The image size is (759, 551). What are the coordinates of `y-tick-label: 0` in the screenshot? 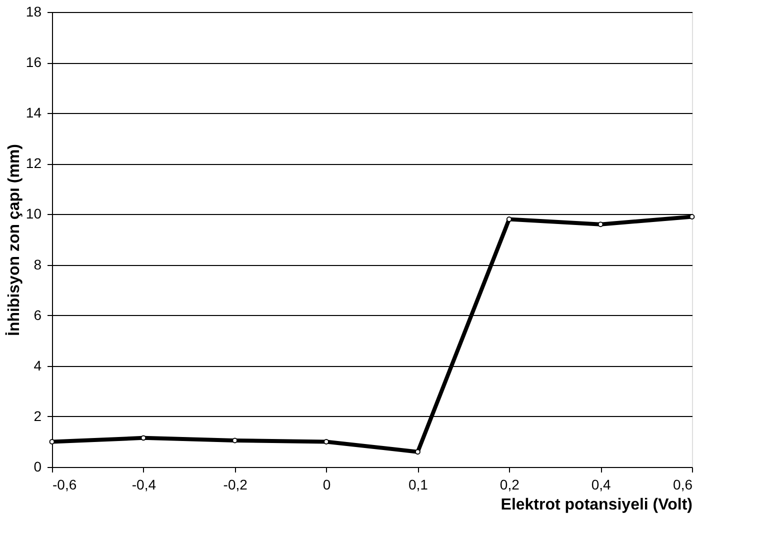 It's located at (38, 466).